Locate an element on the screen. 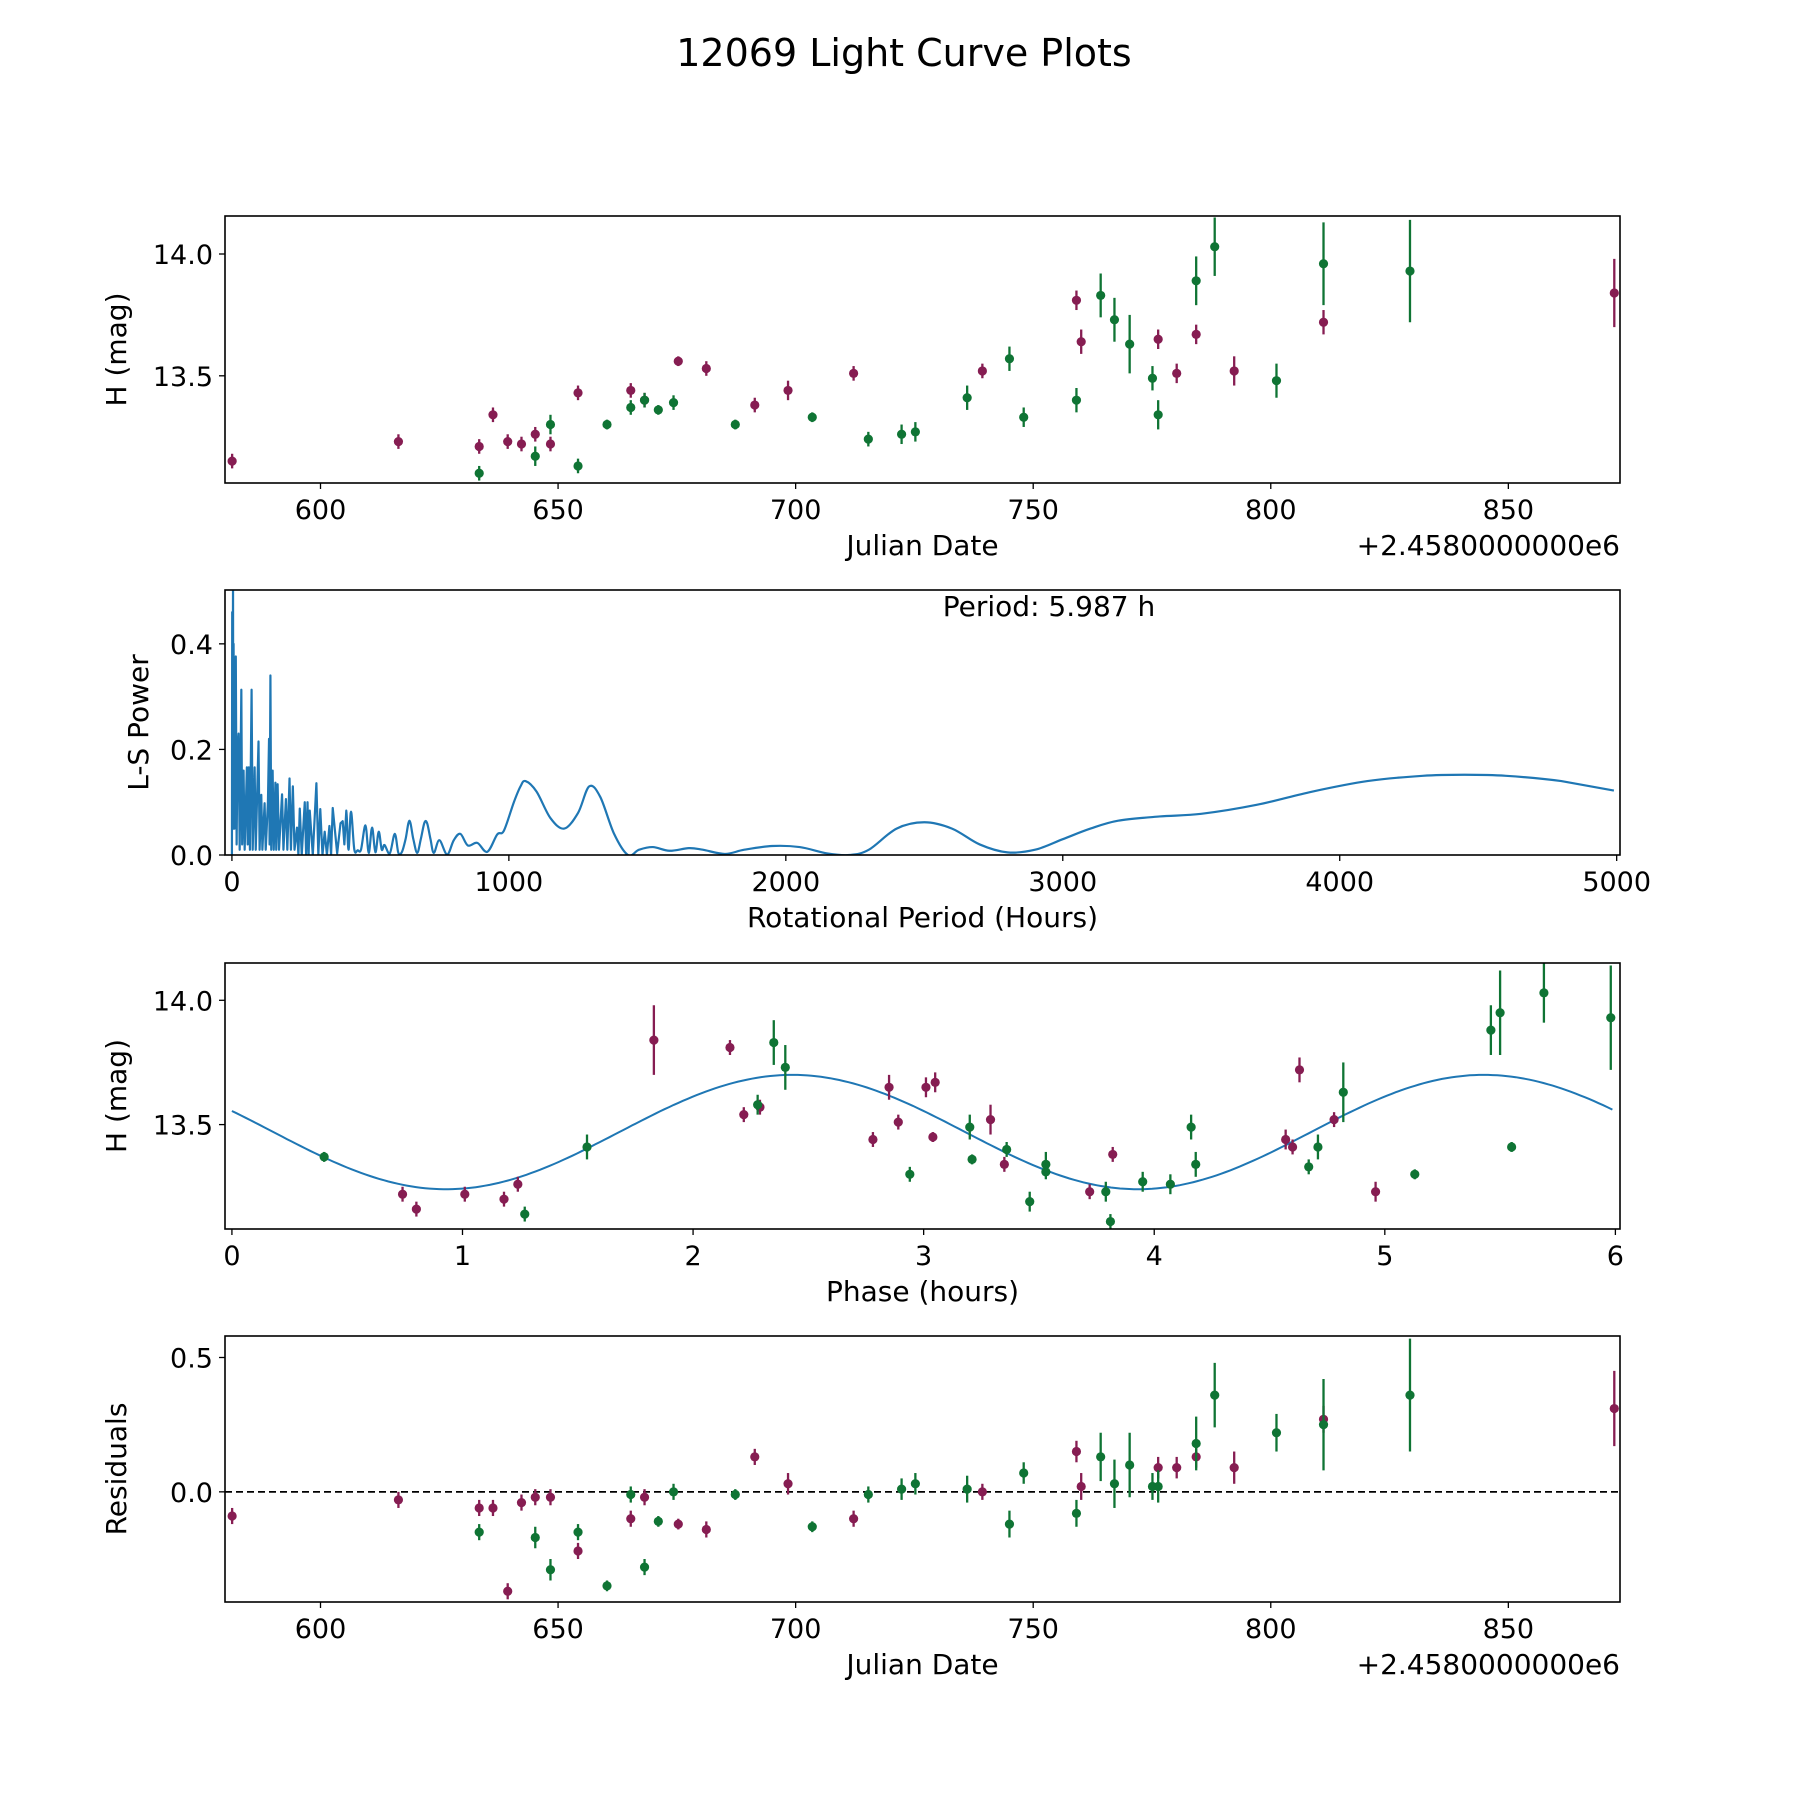  y-axis-label: L-S Power is located at coordinates (138, 722).